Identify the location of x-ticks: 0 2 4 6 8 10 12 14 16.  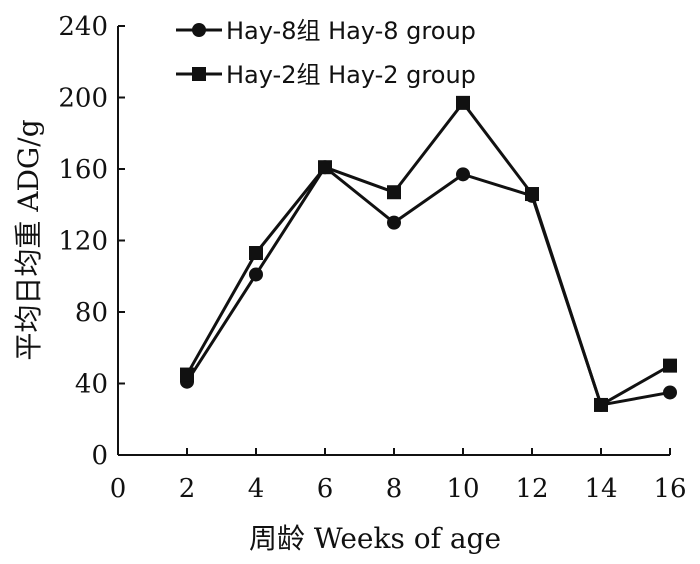
(398, 476).